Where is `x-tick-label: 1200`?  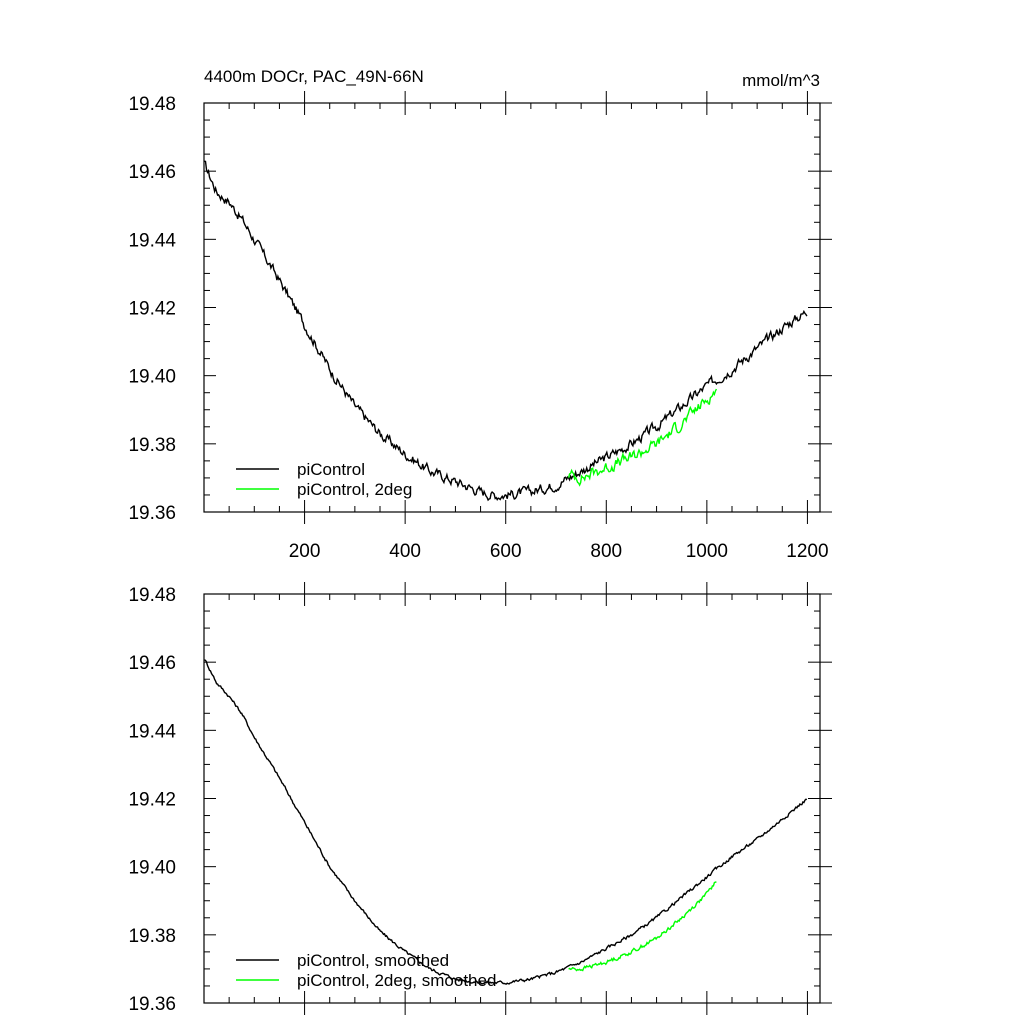
x-tick-label: 1200 is located at coordinates (807, 551).